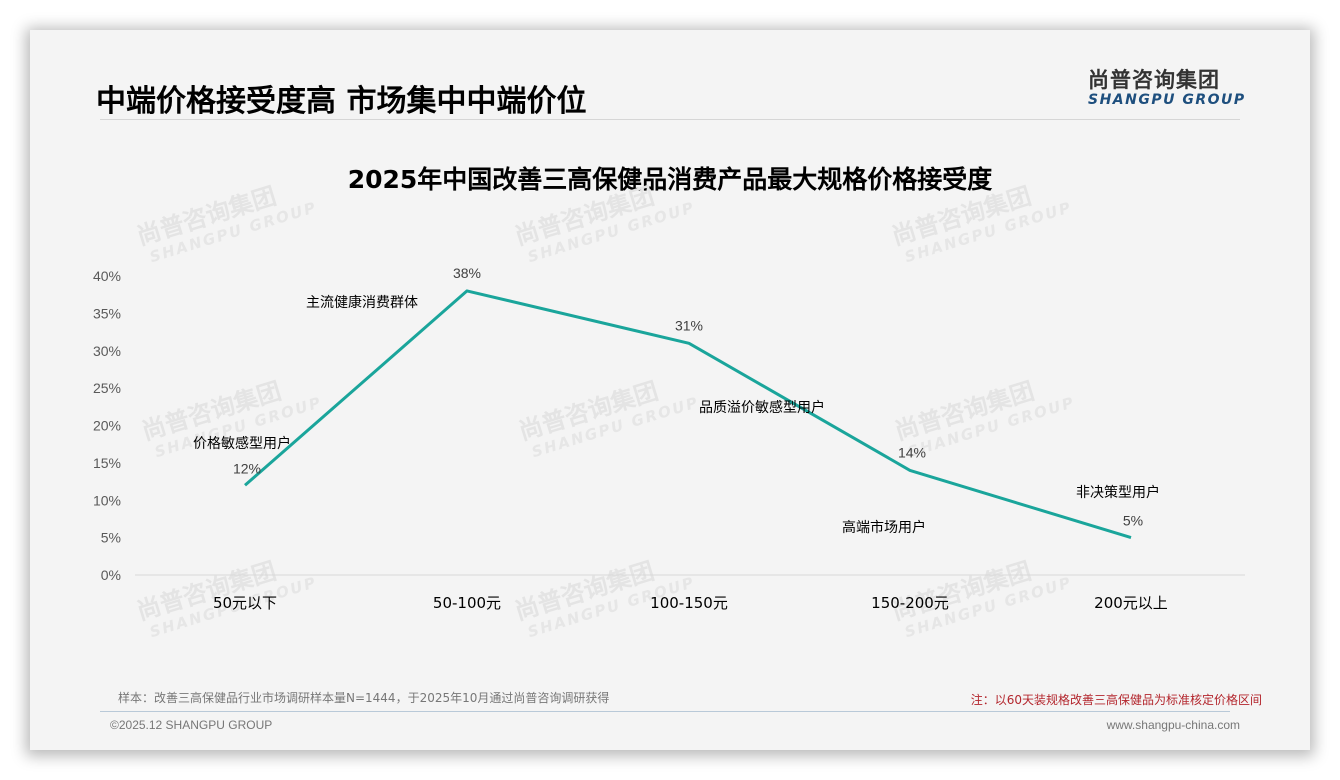 Image resolution: width=1340 pixels, height=780 pixels. I want to click on y-tick-label: 15%, so click(107, 463).